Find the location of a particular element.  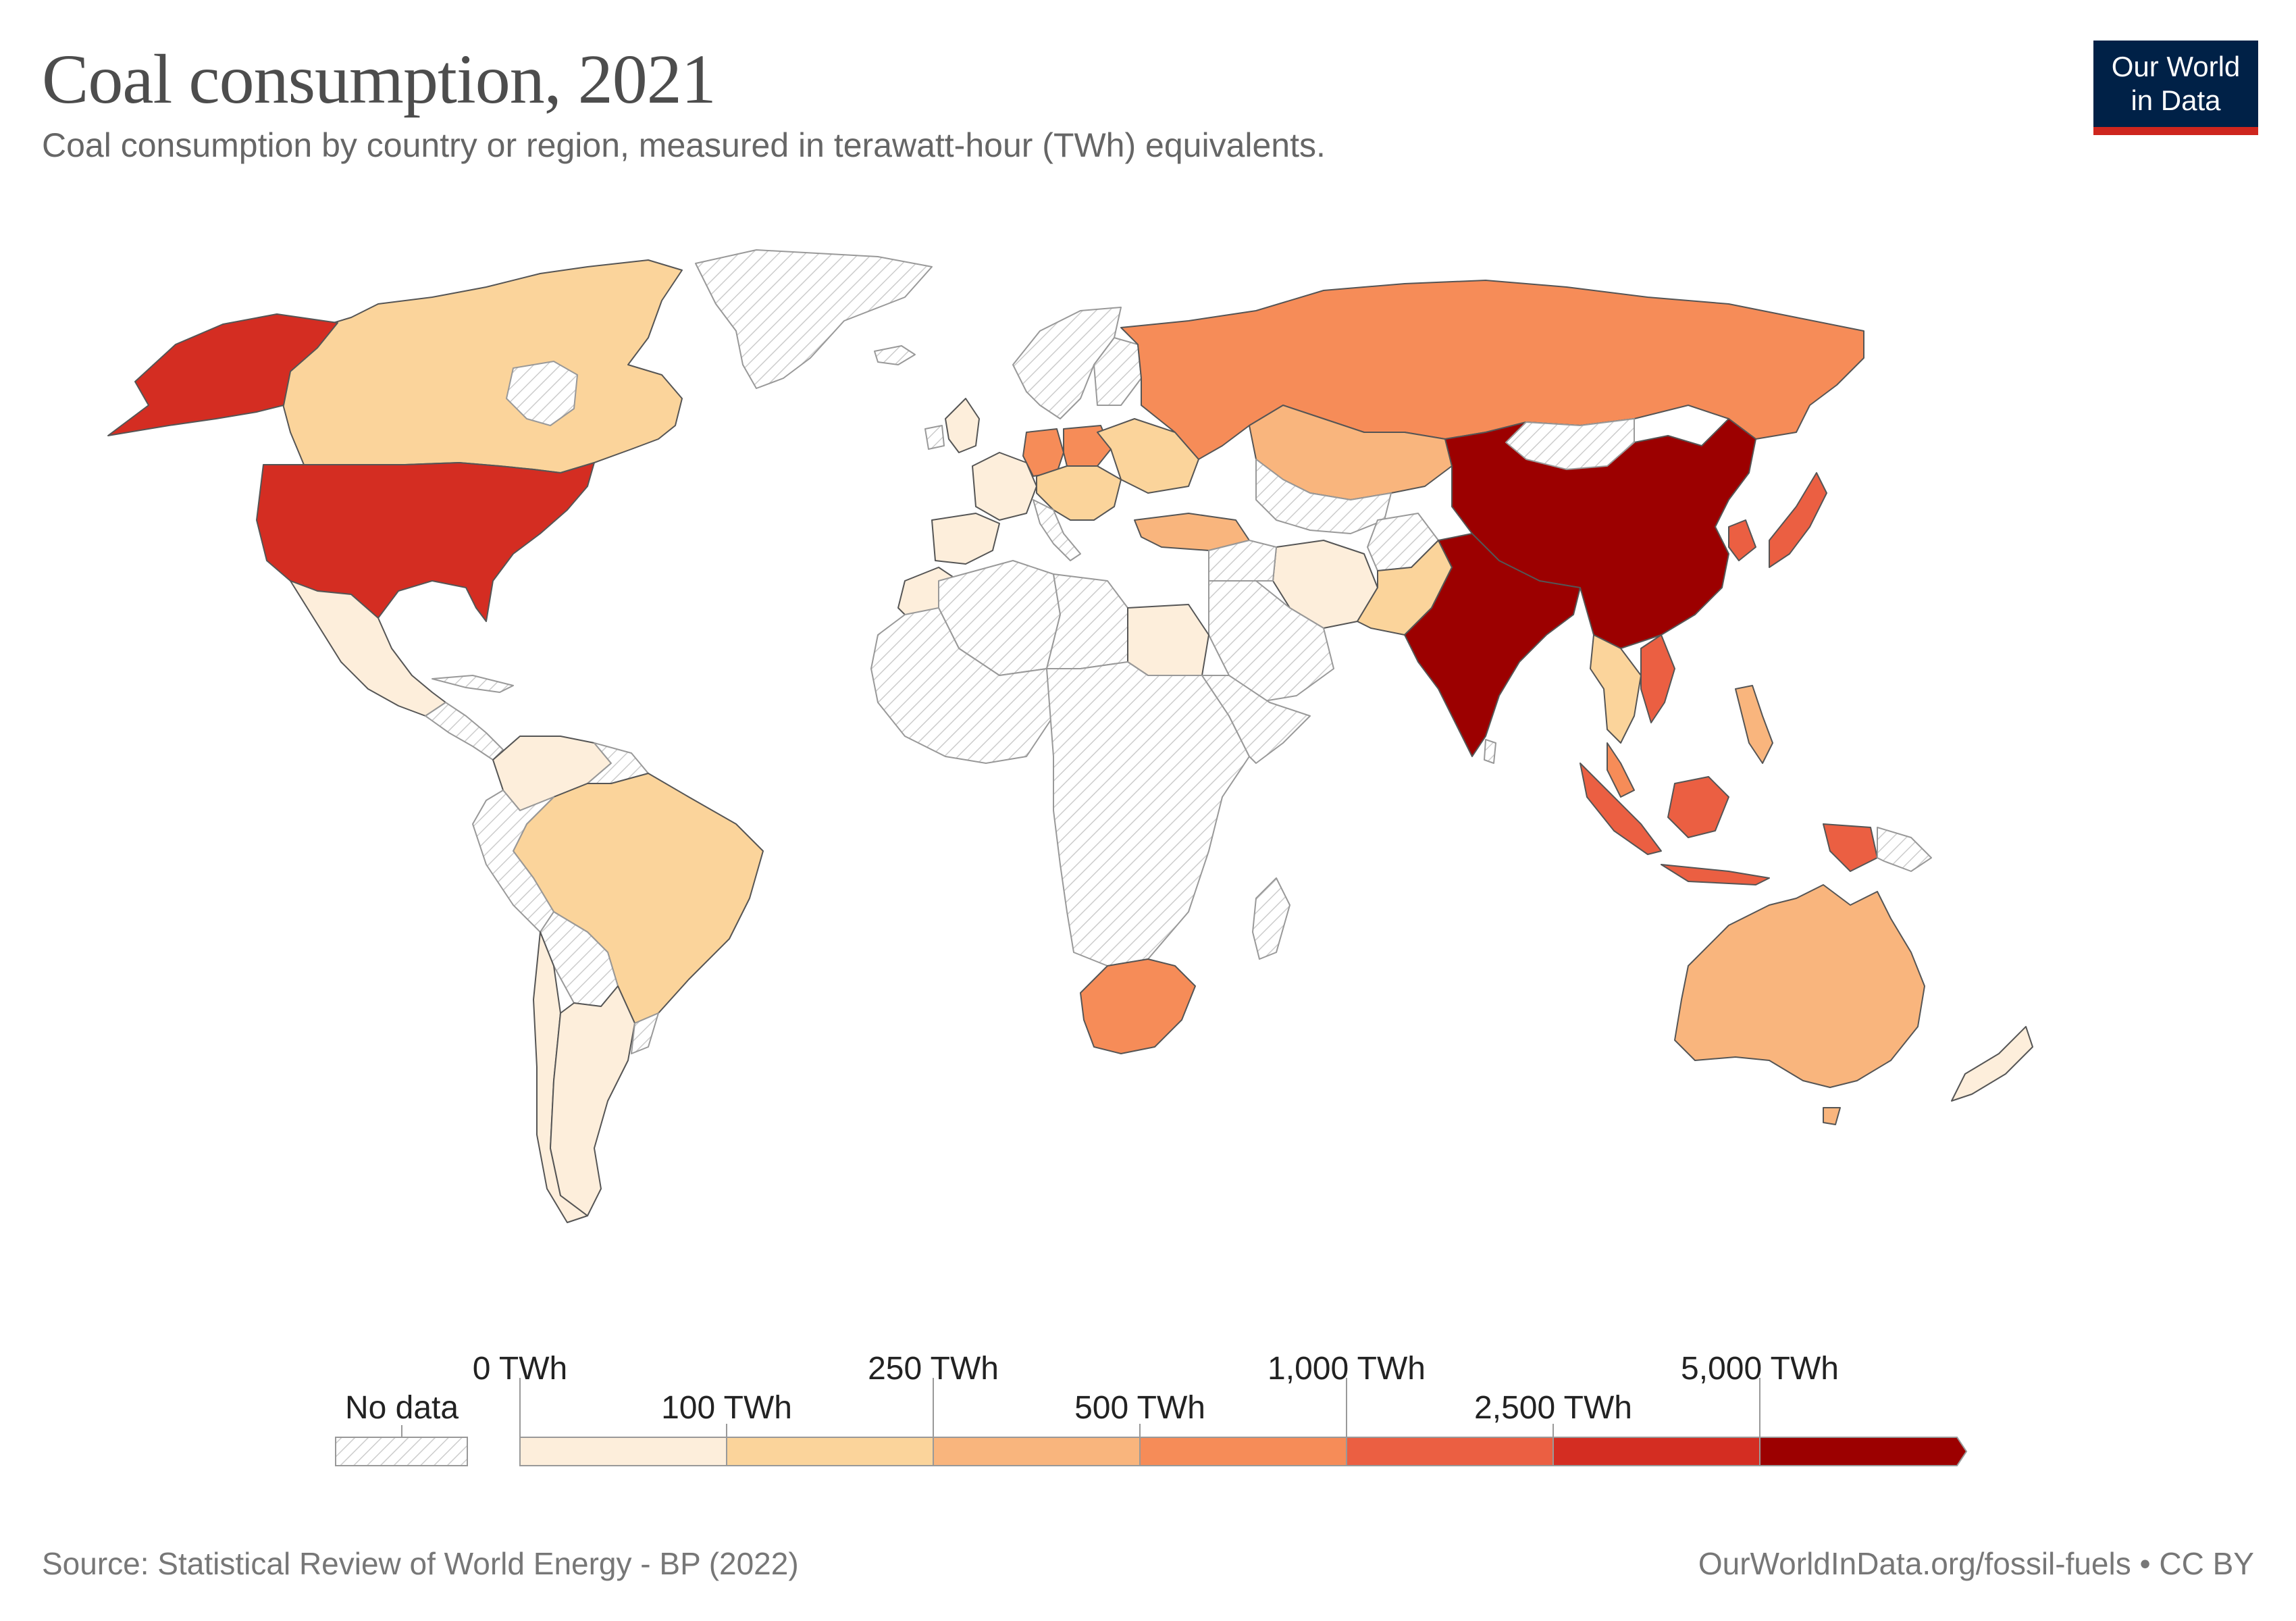

hudson-bay is located at coordinates (542, 393).